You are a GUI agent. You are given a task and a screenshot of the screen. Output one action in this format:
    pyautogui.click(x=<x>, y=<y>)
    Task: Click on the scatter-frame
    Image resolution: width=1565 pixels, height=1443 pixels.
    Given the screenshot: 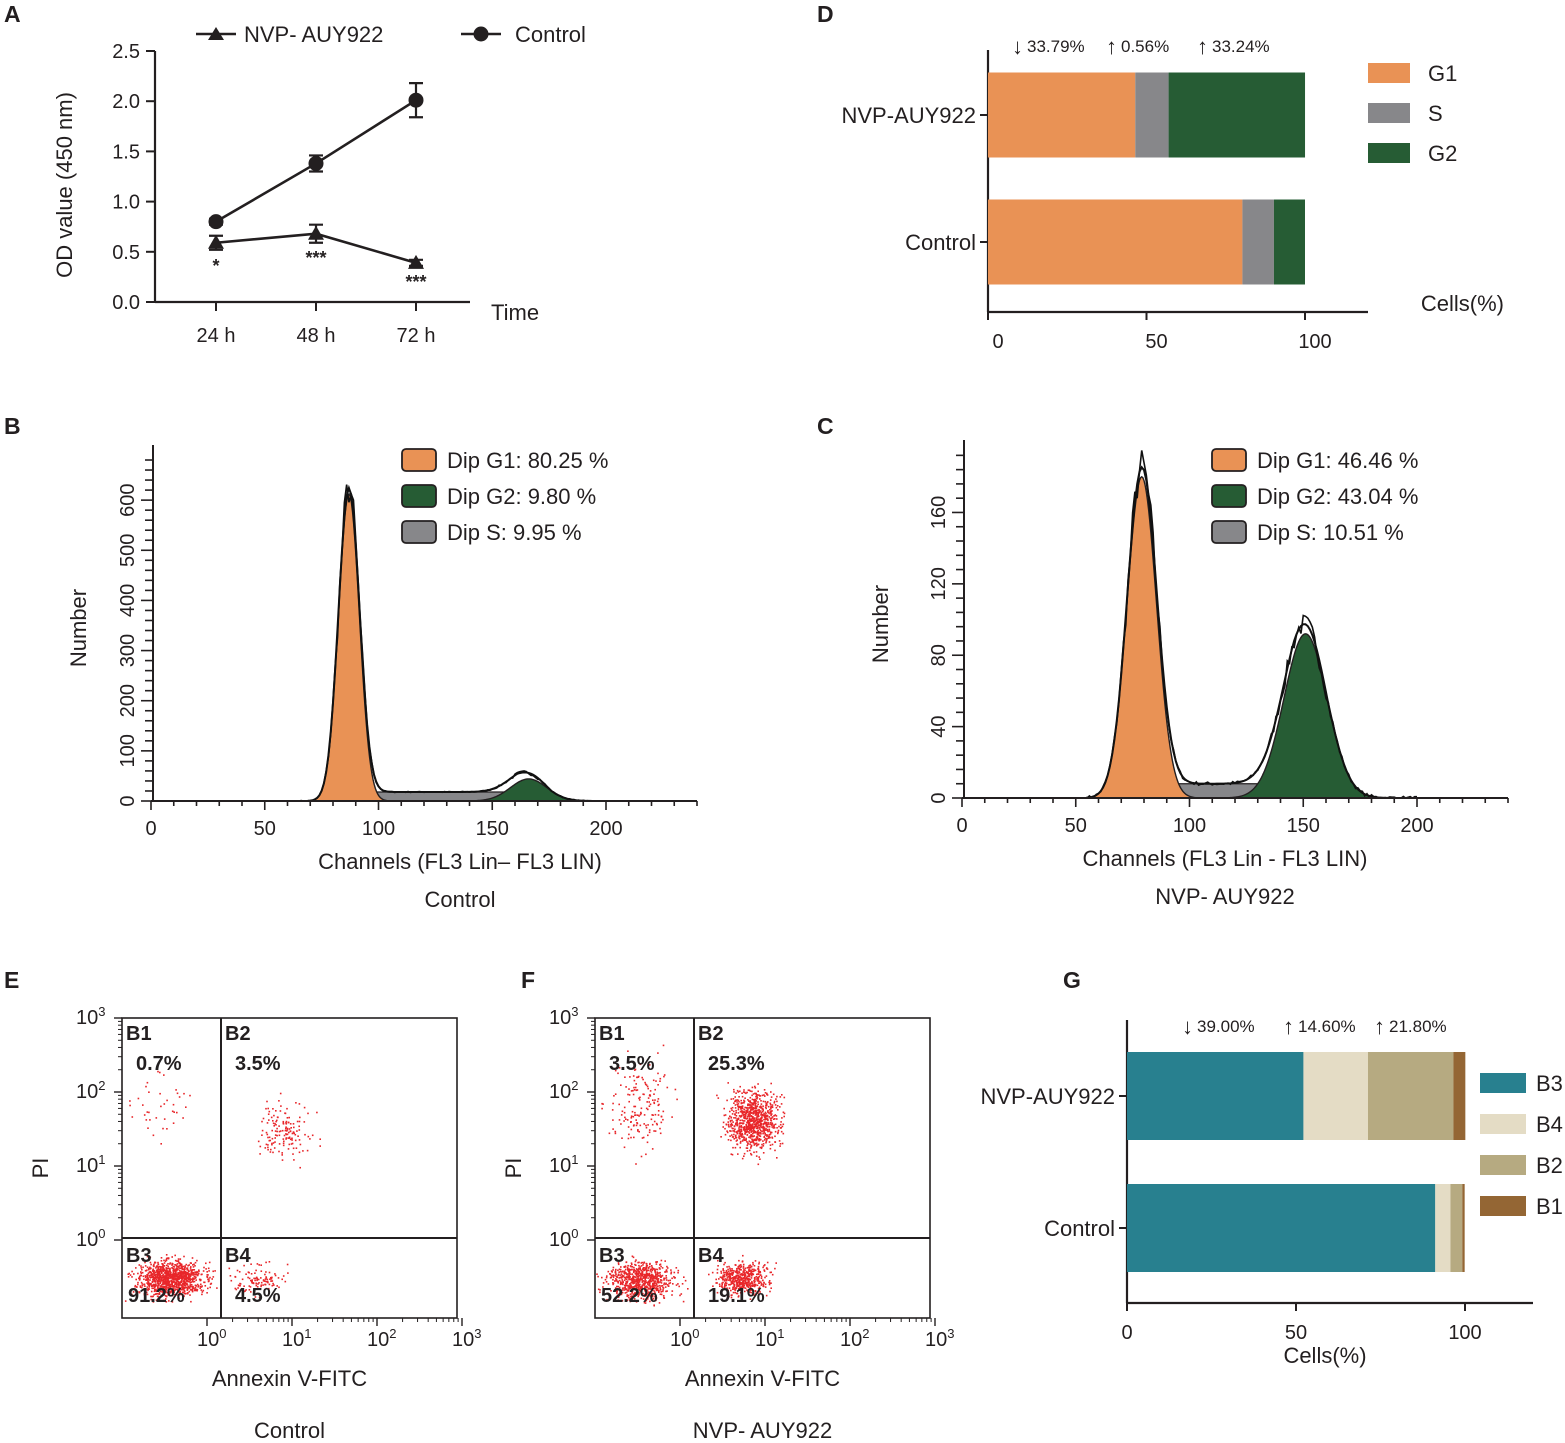 What is the action you would take?
    pyautogui.click(x=762, y=1168)
    